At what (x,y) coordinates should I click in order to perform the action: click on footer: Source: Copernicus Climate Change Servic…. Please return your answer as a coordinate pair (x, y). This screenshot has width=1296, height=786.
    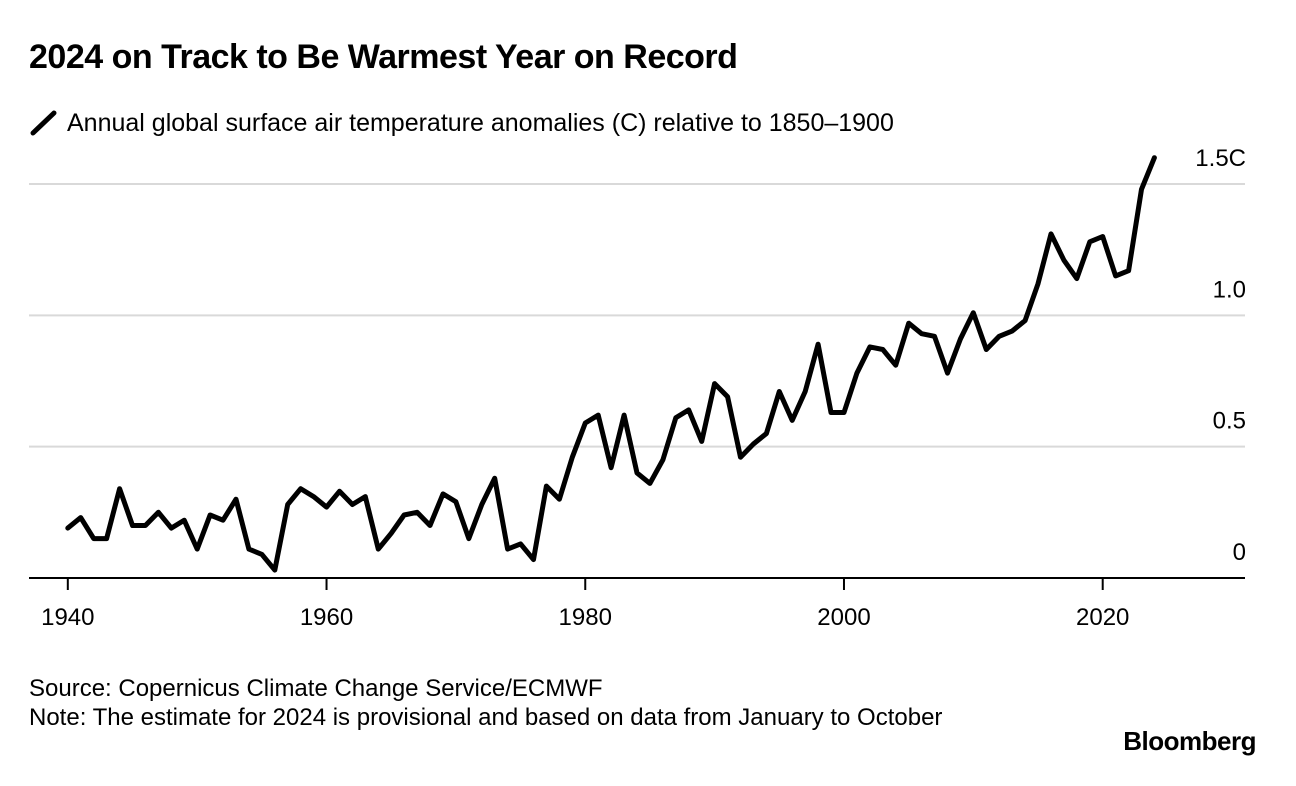
    Looking at the image, I should click on (509, 703).